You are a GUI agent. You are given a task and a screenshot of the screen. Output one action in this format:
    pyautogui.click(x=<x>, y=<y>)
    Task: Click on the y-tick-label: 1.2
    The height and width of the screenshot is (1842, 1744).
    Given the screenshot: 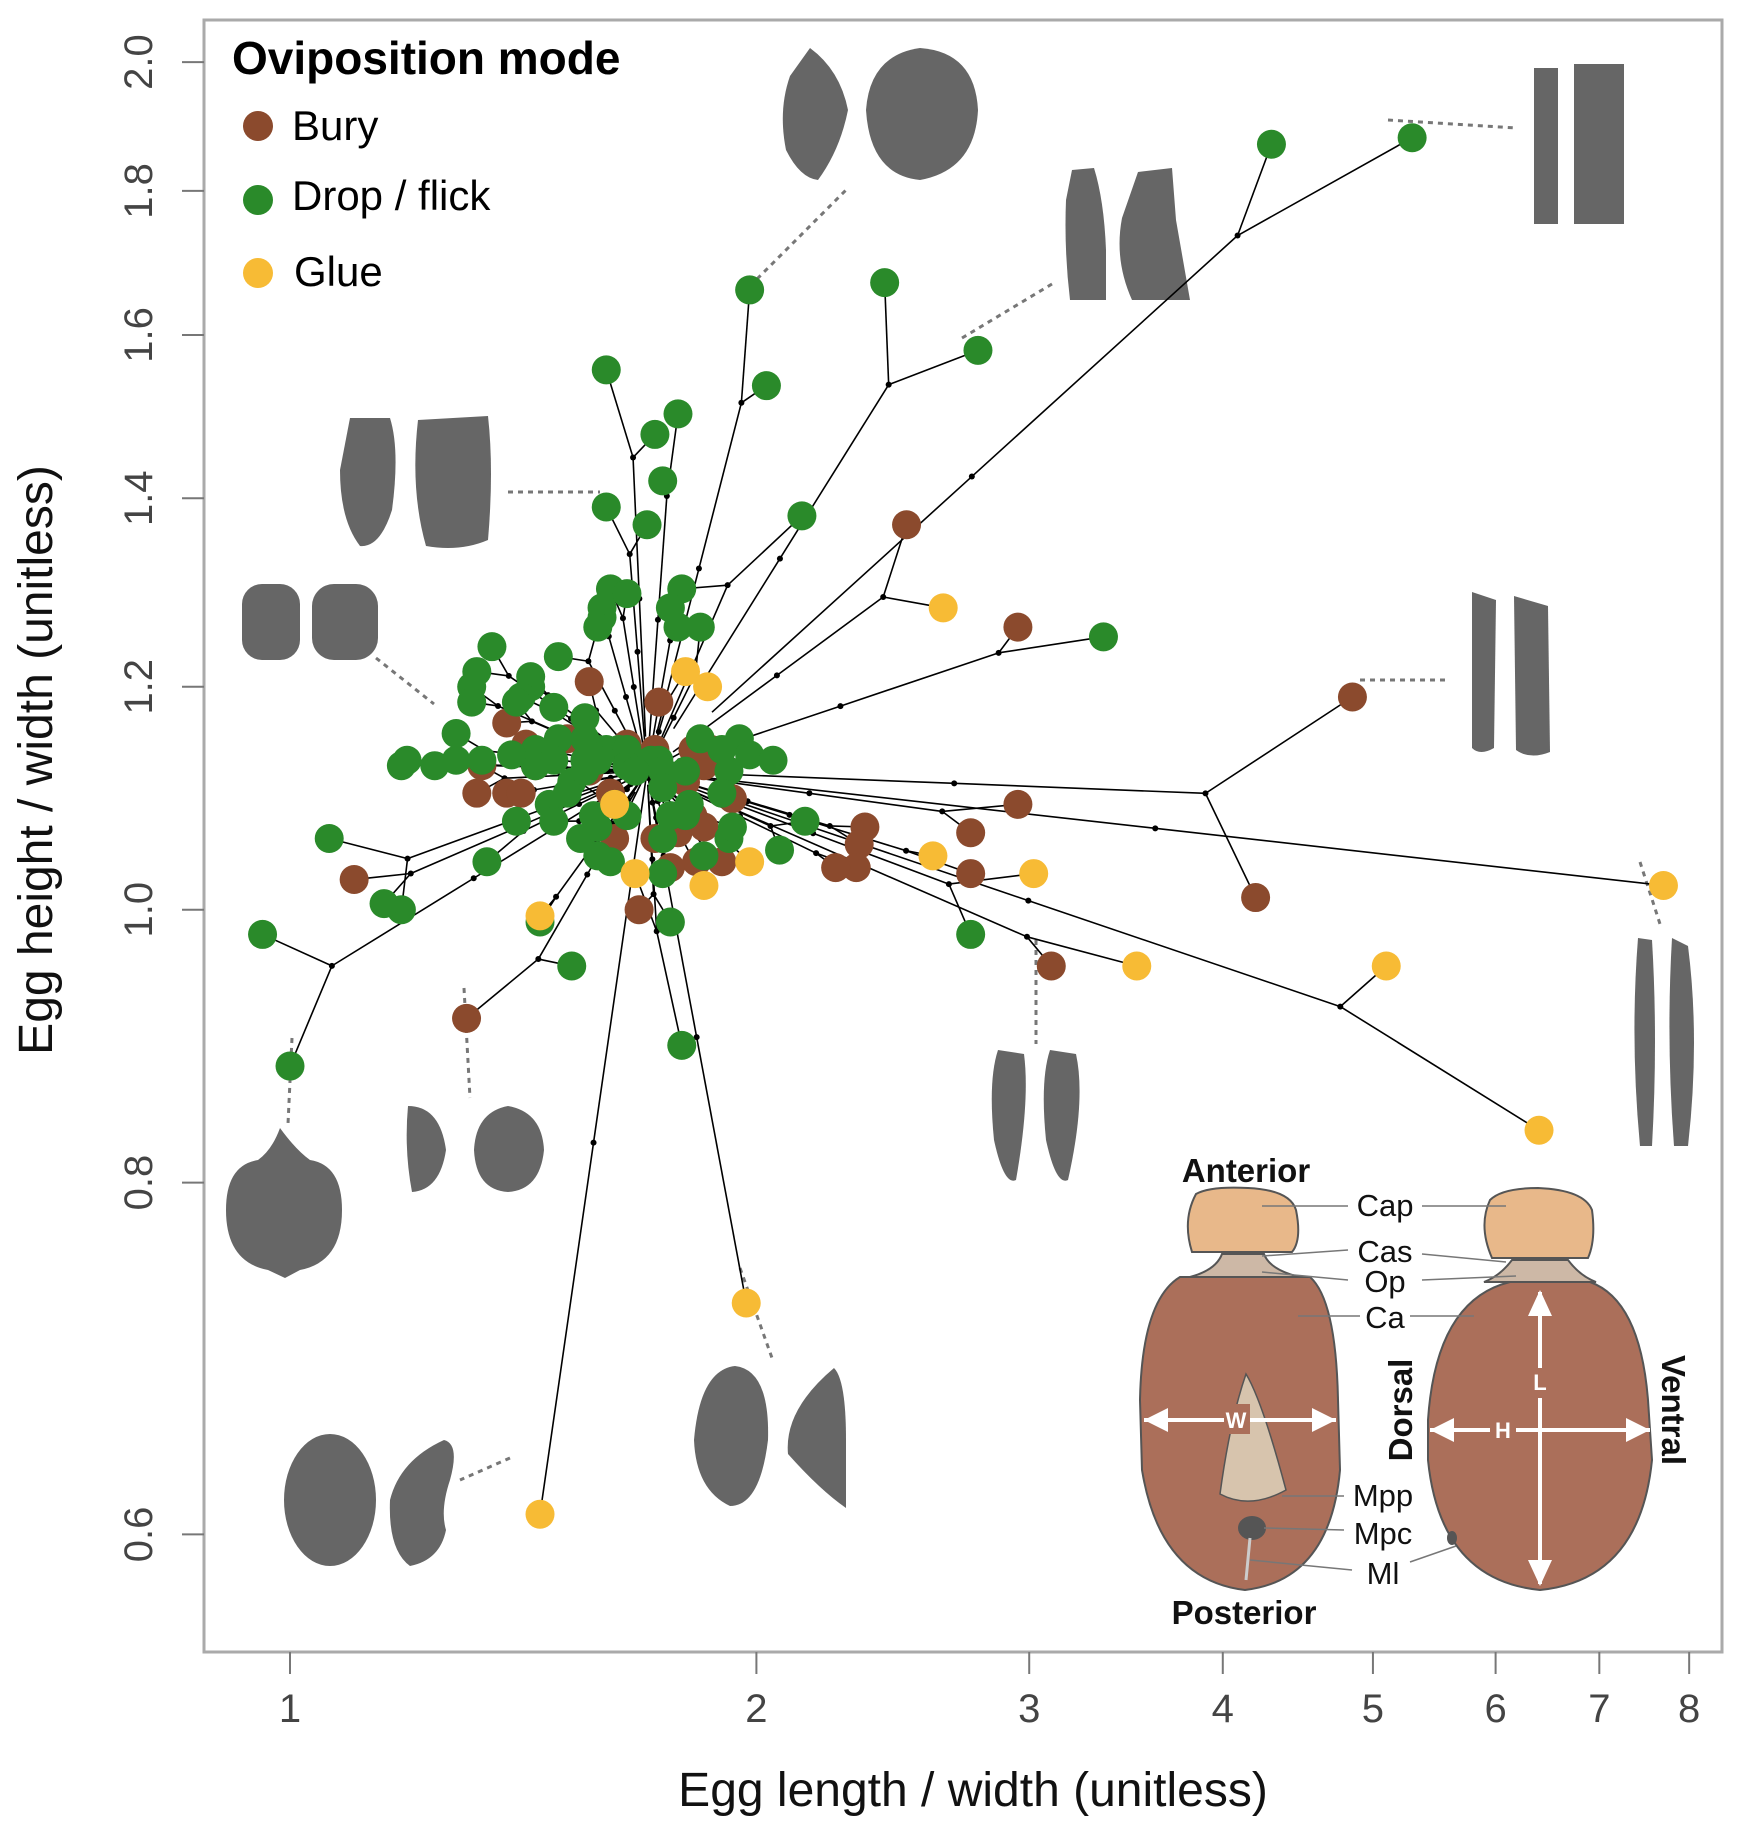 What is the action you would take?
    pyautogui.click(x=139, y=687)
    